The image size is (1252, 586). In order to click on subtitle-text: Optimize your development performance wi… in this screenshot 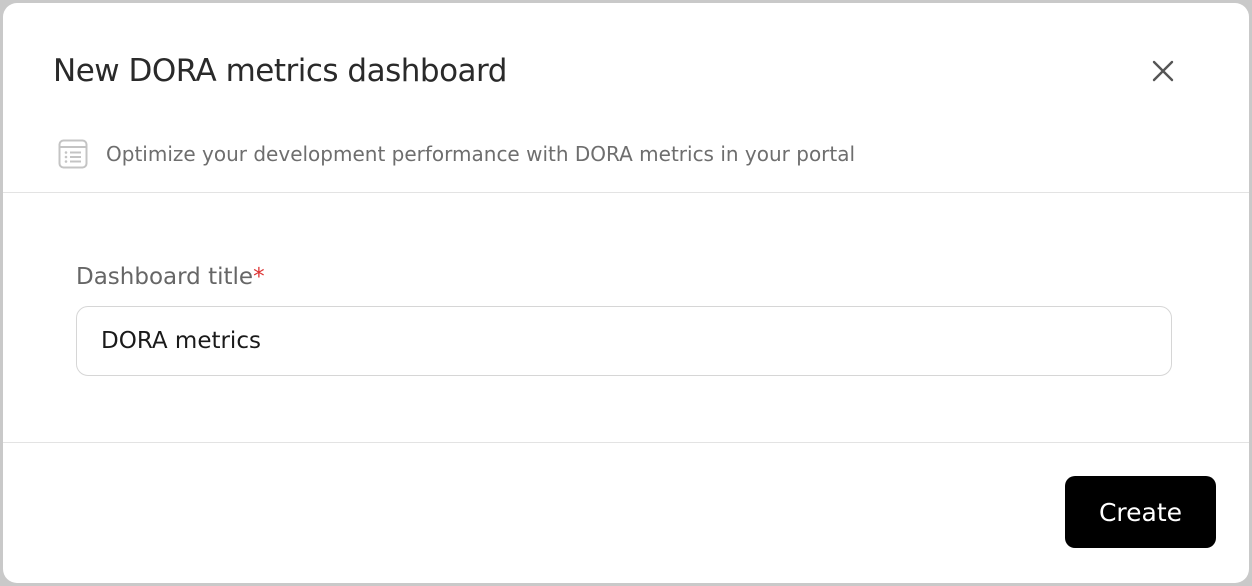, I will do `click(481, 154)`.